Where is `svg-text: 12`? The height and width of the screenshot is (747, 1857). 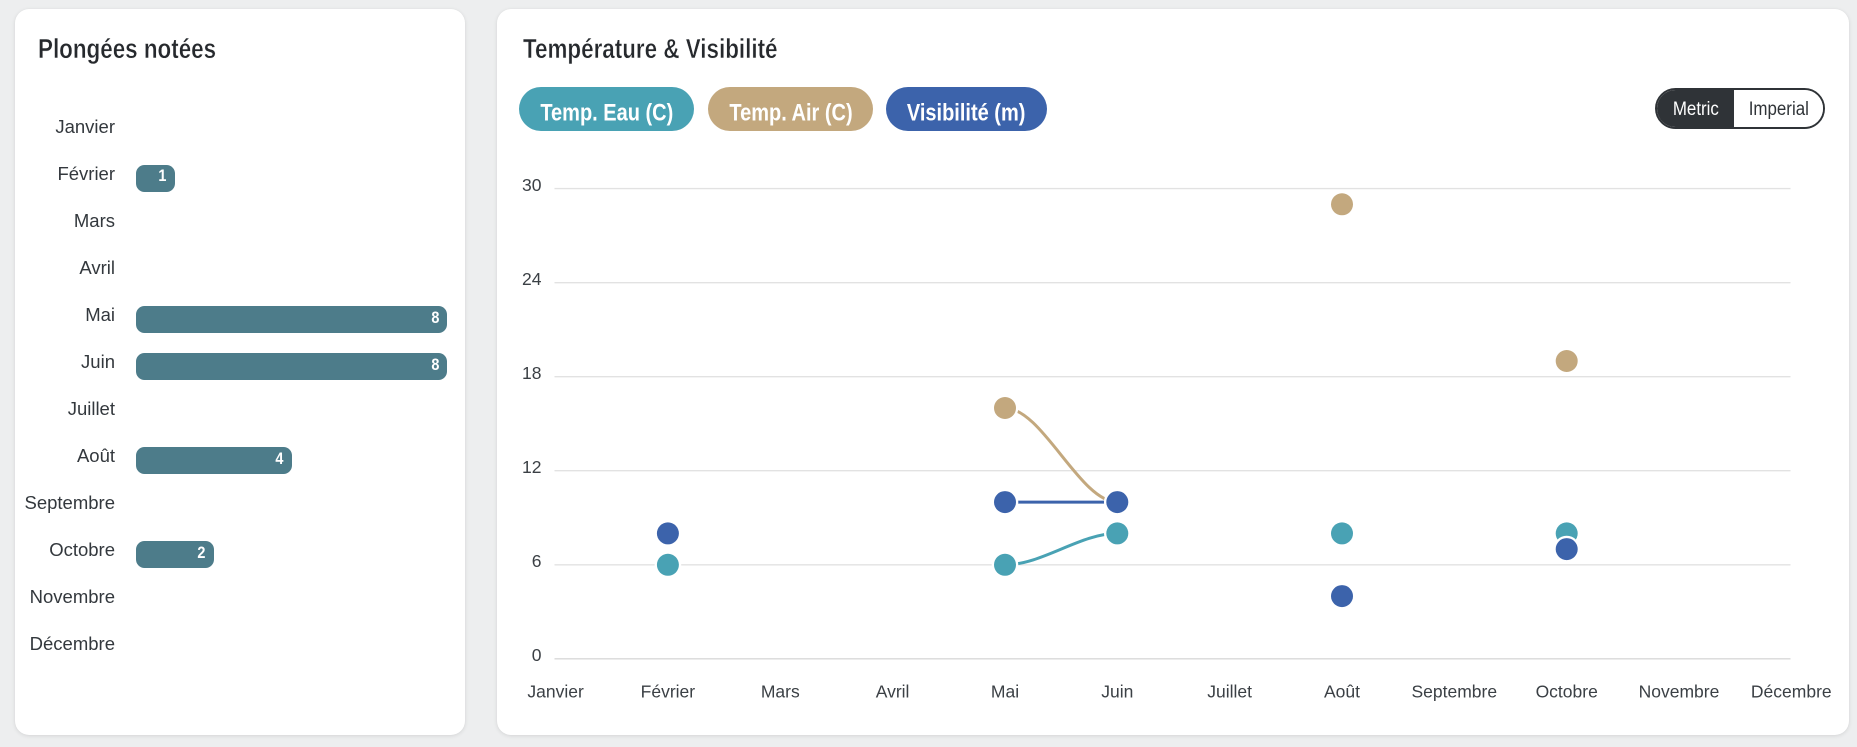 svg-text: 12 is located at coordinates (531, 467).